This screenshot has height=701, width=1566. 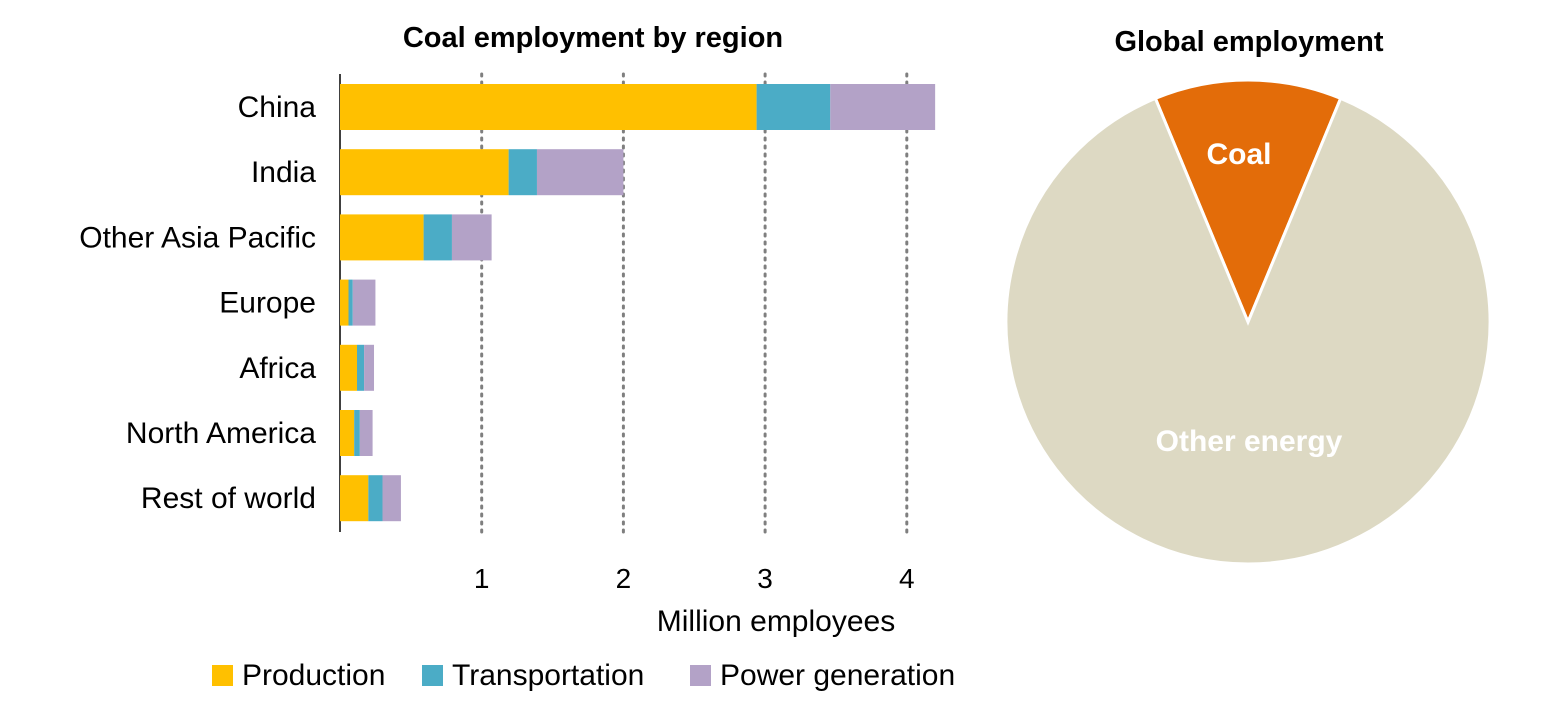 What do you see at coordinates (267, 303) in the screenshot?
I see `category-label: Europe` at bounding box center [267, 303].